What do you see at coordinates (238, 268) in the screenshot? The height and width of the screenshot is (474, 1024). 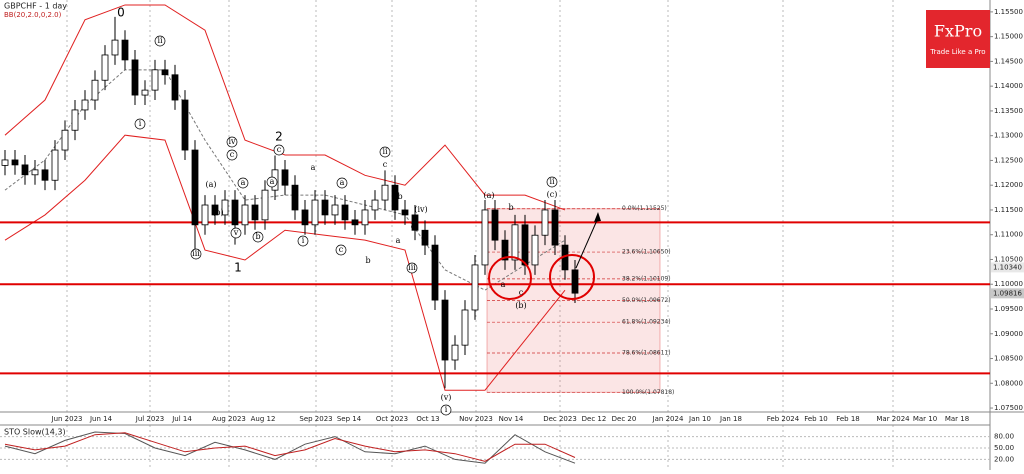 I see `wave-label: 1` at bounding box center [238, 268].